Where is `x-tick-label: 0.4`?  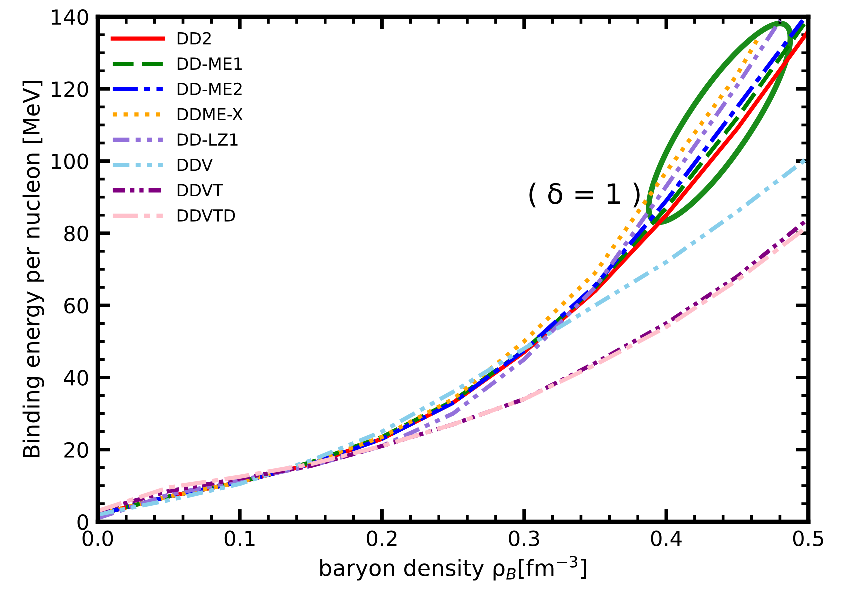 x-tick-label: 0.4 is located at coordinates (666, 538).